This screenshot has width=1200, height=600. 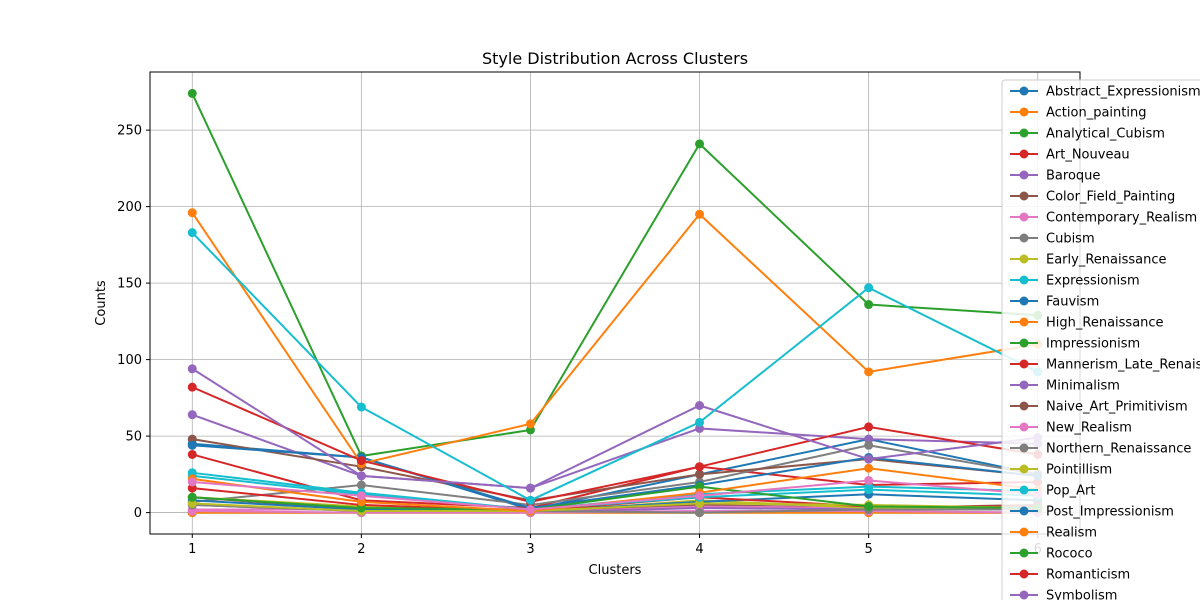 What do you see at coordinates (1118, 449) in the screenshot?
I see `legend-label: Northern_Renaissance` at bounding box center [1118, 449].